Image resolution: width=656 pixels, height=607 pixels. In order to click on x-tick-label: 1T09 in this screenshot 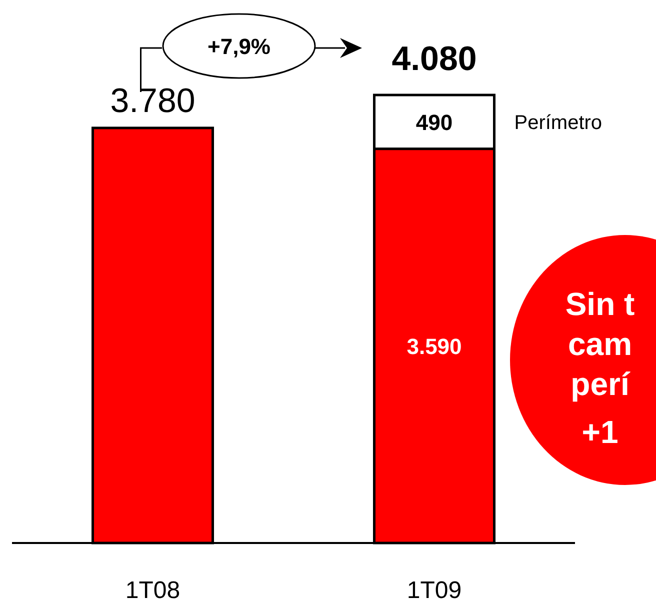, I will do `click(434, 590)`.